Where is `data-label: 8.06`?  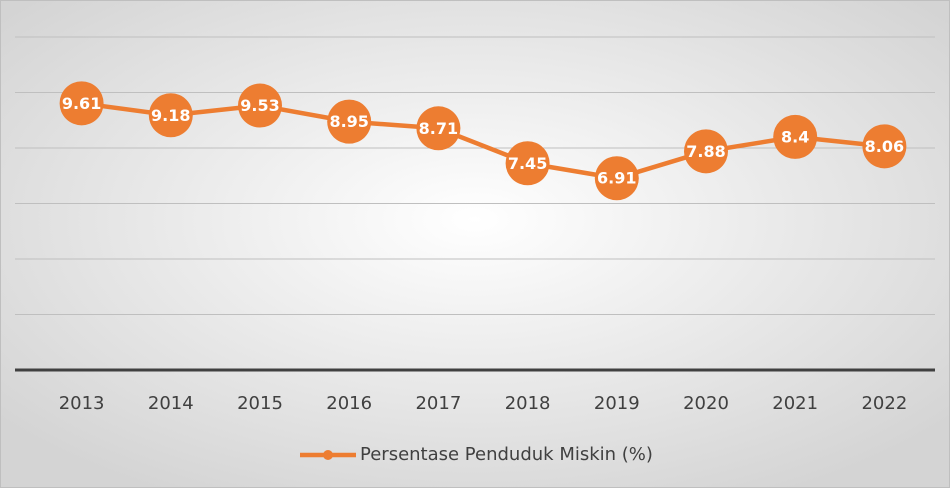 data-label: 8.06 is located at coordinates (884, 146).